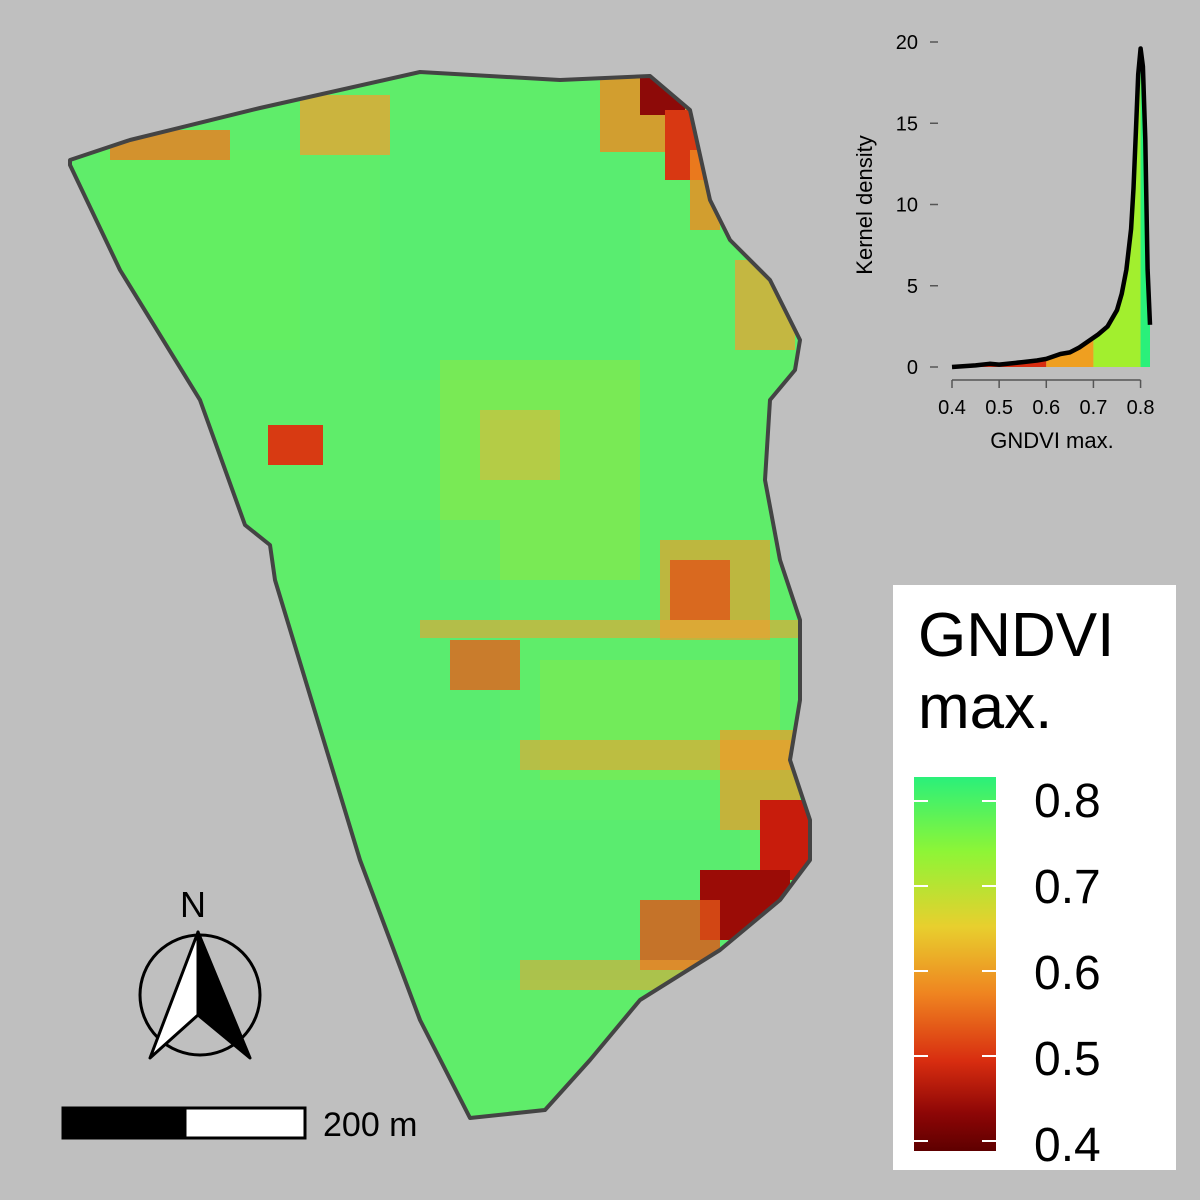 The image size is (1200, 1200). Describe the element at coordinates (1016, 672) in the screenshot. I see `legend-title: GNDVI max.` at that location.